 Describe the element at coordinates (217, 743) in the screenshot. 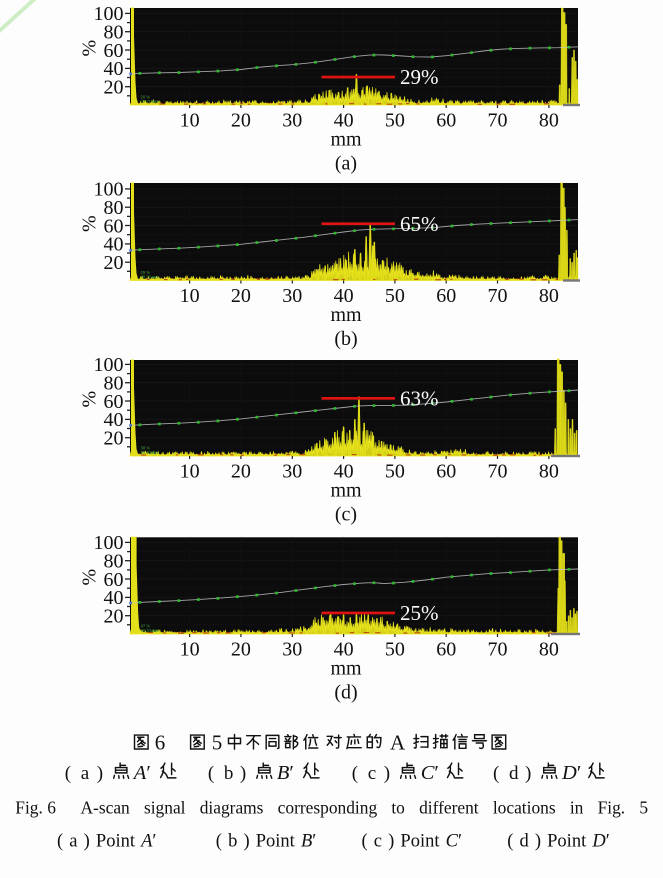

I see `svg-text: 5` at that location.